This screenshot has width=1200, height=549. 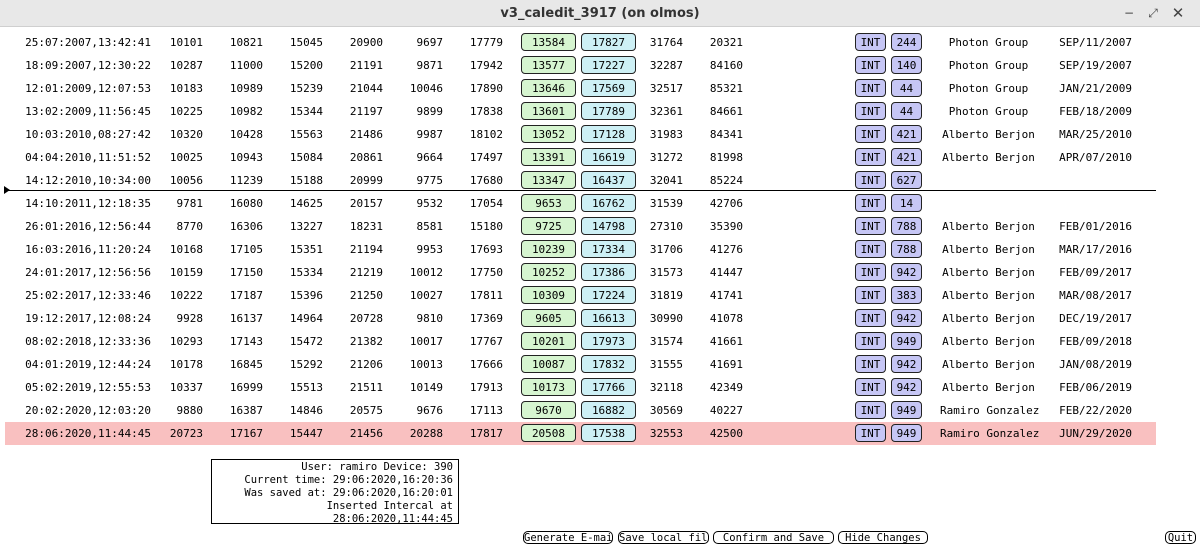 What do you see at coordinates (548, 387) in the screenshot?
I see `row-green-value: 10173` at bounding box center [548, 387].